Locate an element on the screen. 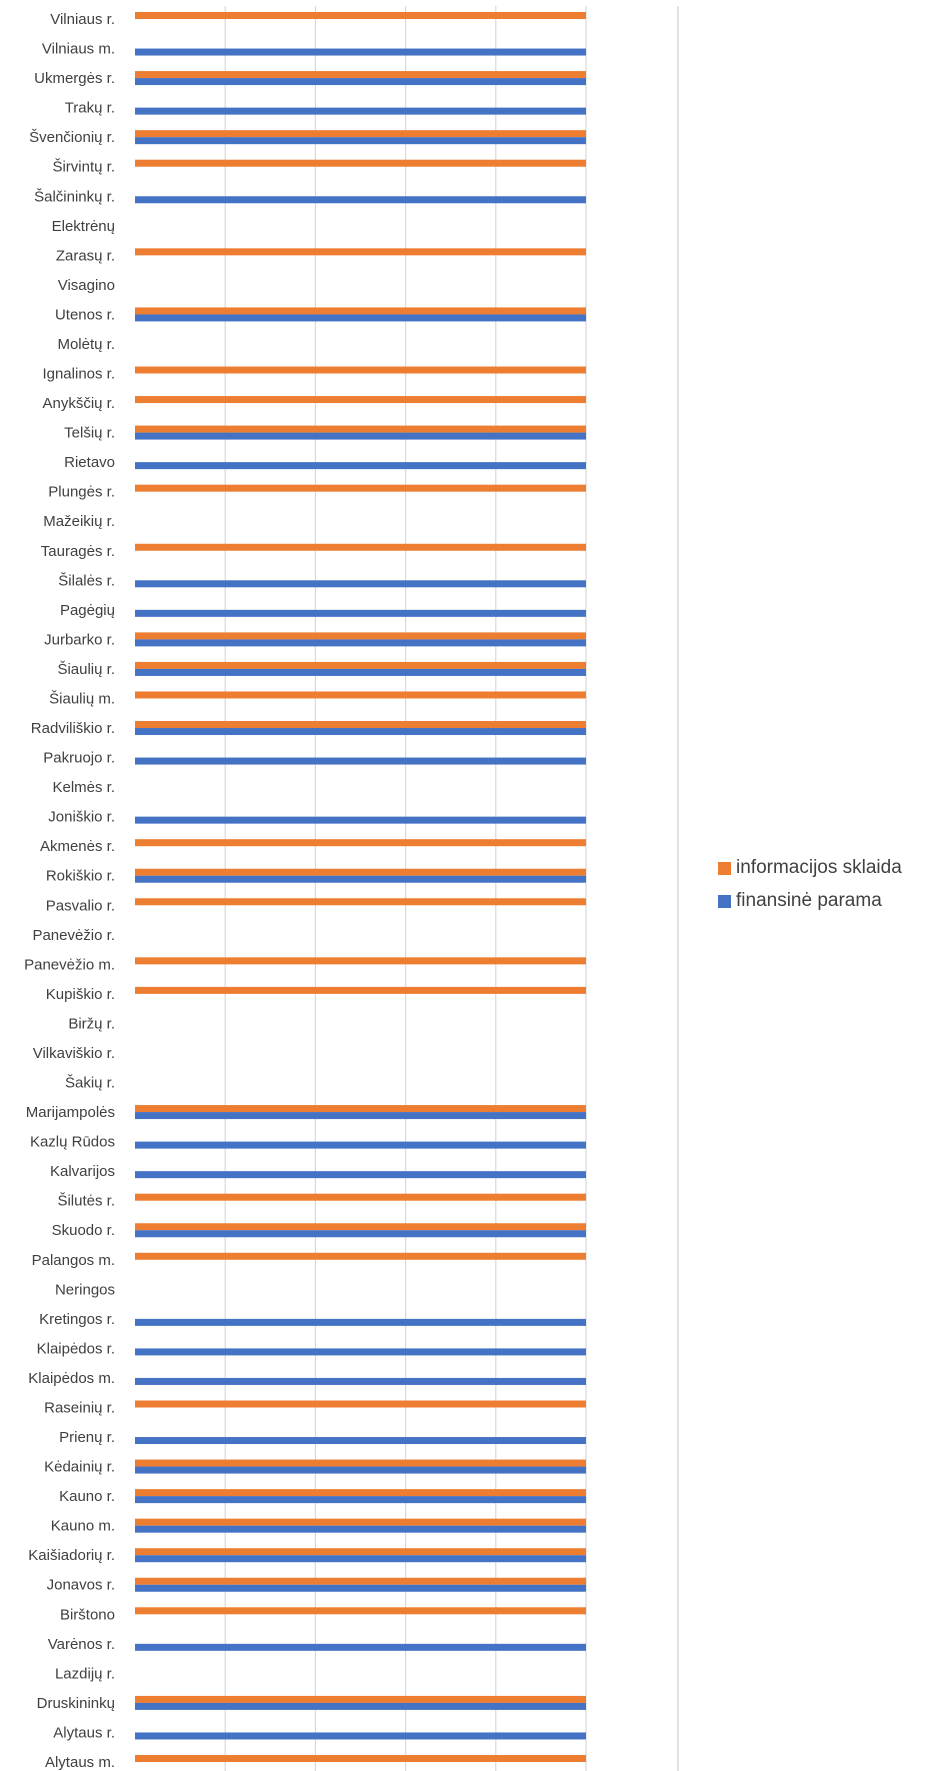  category-label: Alytaus m. is located at coordinates (80, 1762).